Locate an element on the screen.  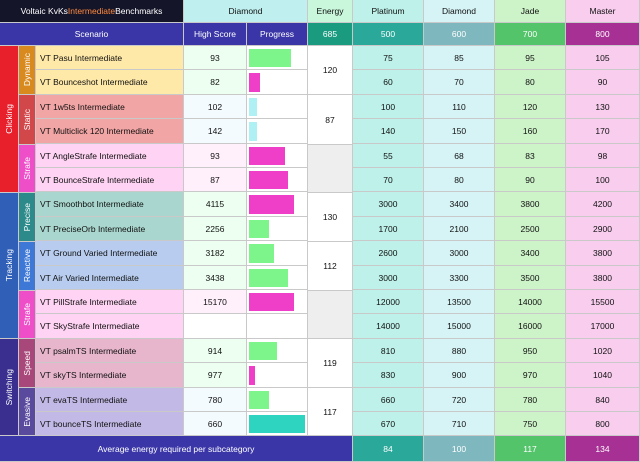
threshold-diamond: 600 is located at coordinates (459, 34).